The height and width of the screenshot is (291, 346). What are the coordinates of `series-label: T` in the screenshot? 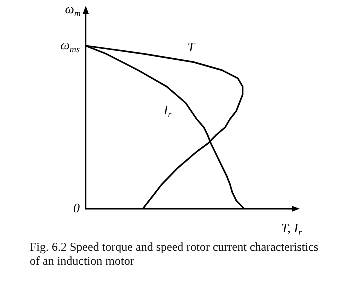 It's located at (192, 47).